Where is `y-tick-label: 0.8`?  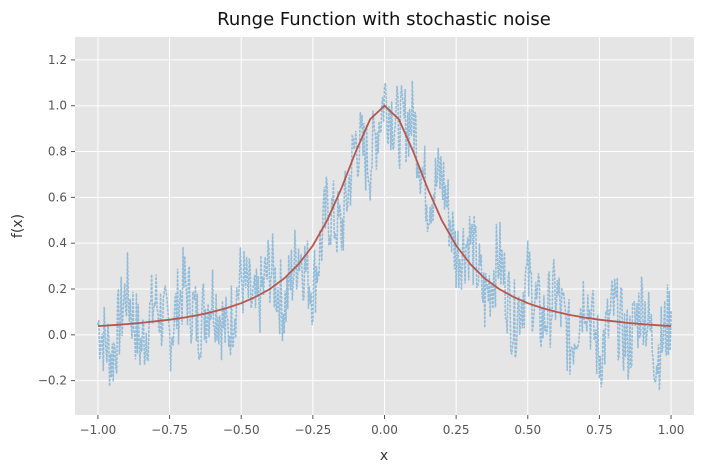 y-tick-label: 0.8 is located at coordinates (57, 152).